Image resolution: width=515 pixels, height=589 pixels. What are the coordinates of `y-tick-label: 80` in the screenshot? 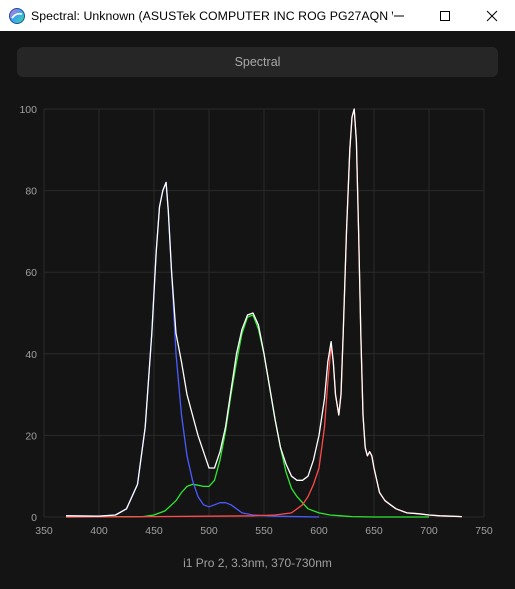 It's located at (31, 192).